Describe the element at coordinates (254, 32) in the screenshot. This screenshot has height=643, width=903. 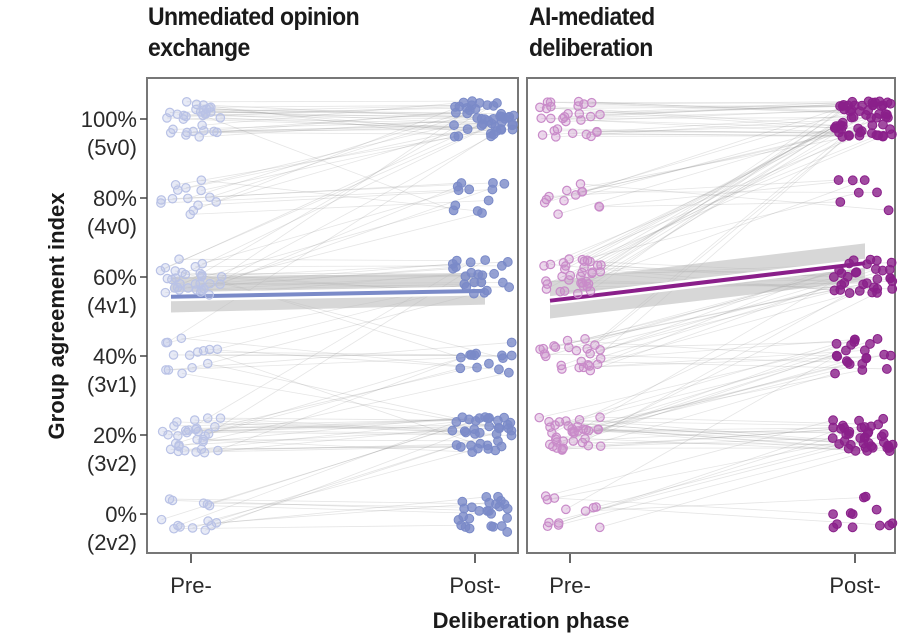
I see `panel-title-unmediated: Unmediated opinion exchange` at that location.